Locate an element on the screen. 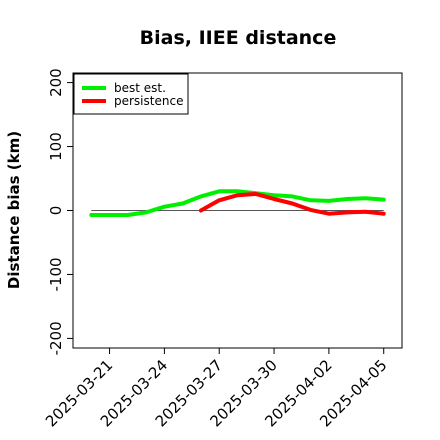 The height and width of the screenshot is (440, 440). legend: best est. persistence is located at coordinates (131, 94).